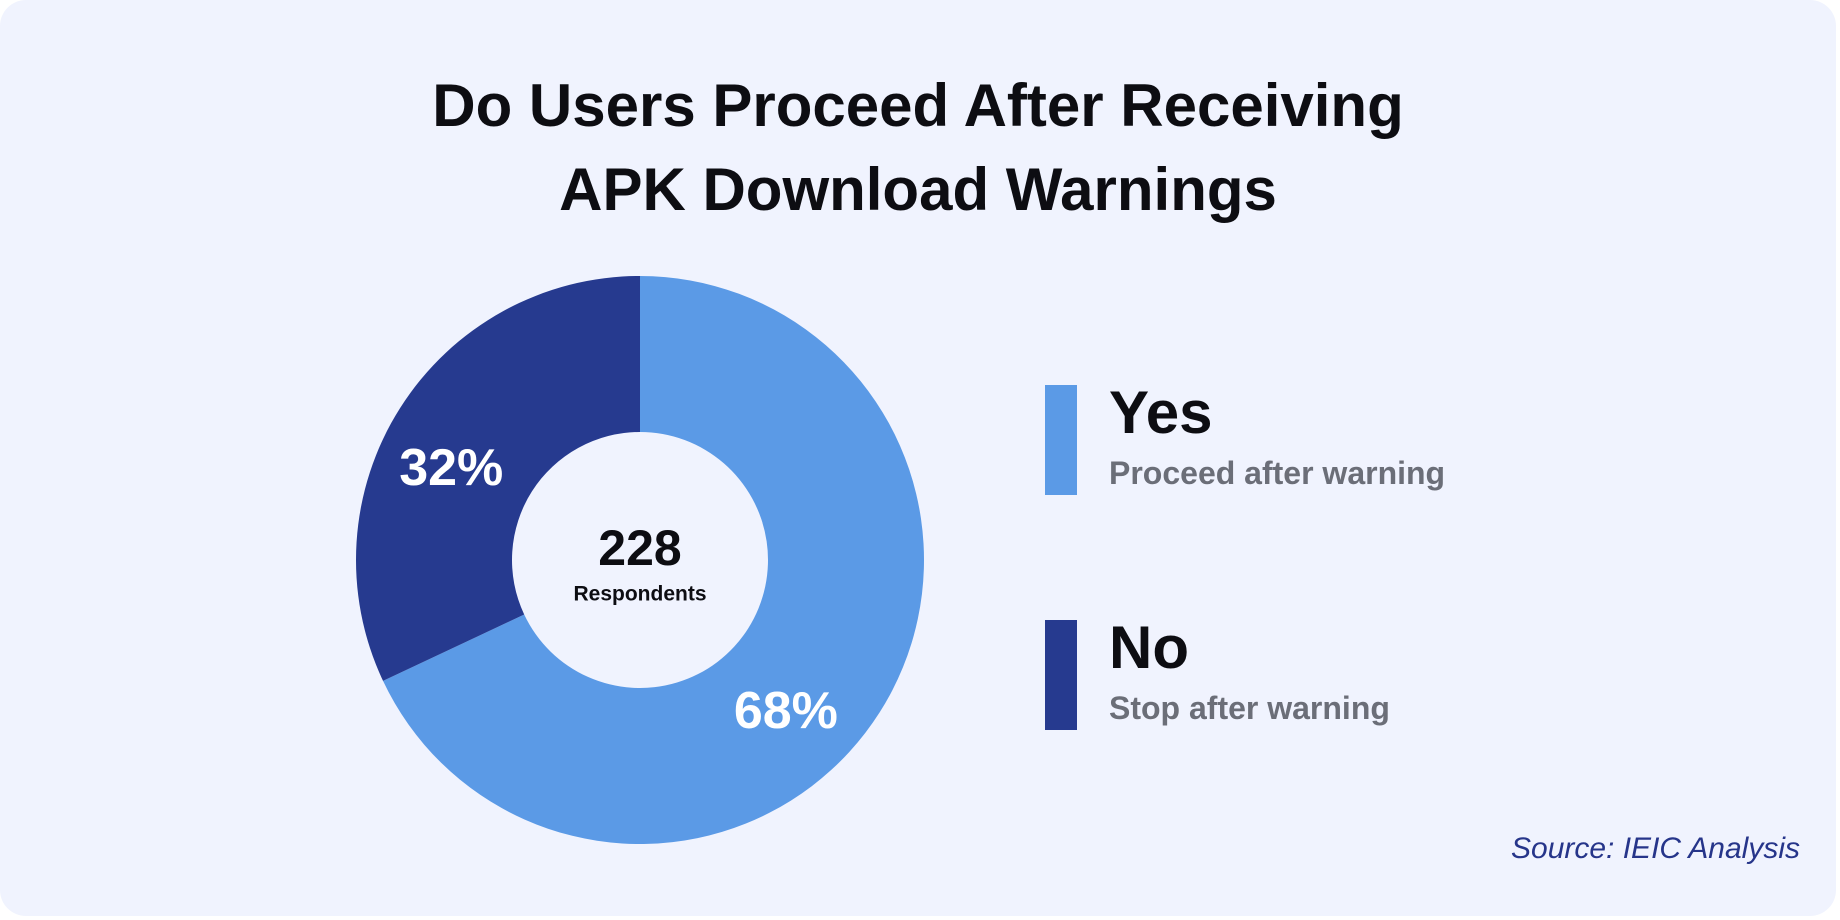 This screenshot has width=1840, height=920. What do you see at coordinates (1161, 412) in the screenshot?
I see `legend-label-yes: Yes` at bounding box center [1161, 412].